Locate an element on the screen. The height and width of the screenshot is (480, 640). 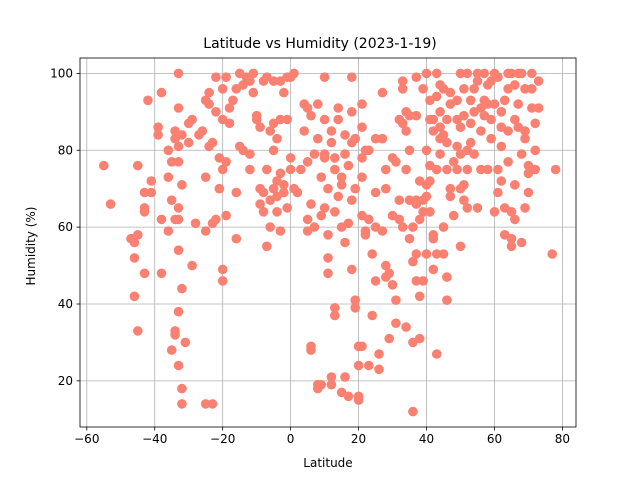
x-axis-label: Latitude is located at coordinates (327, 463).